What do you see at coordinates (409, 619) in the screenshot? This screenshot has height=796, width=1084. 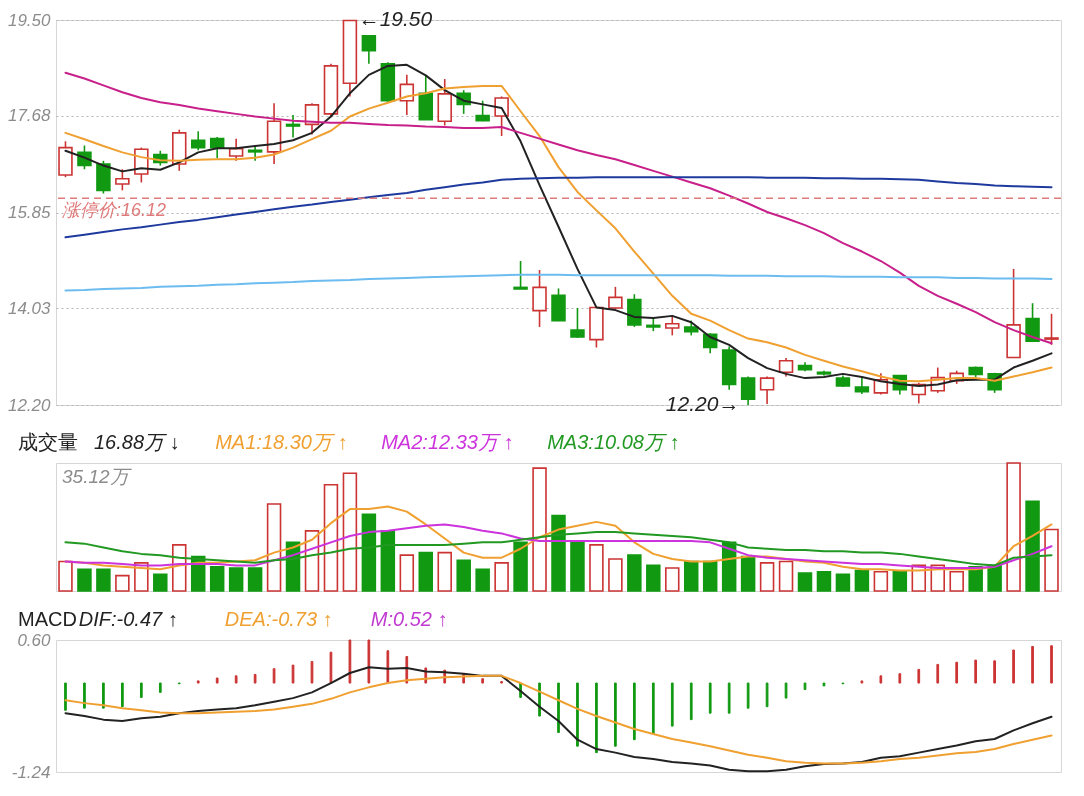 I see `text: M:0.52 ↑` at bounding box center [409, 619].